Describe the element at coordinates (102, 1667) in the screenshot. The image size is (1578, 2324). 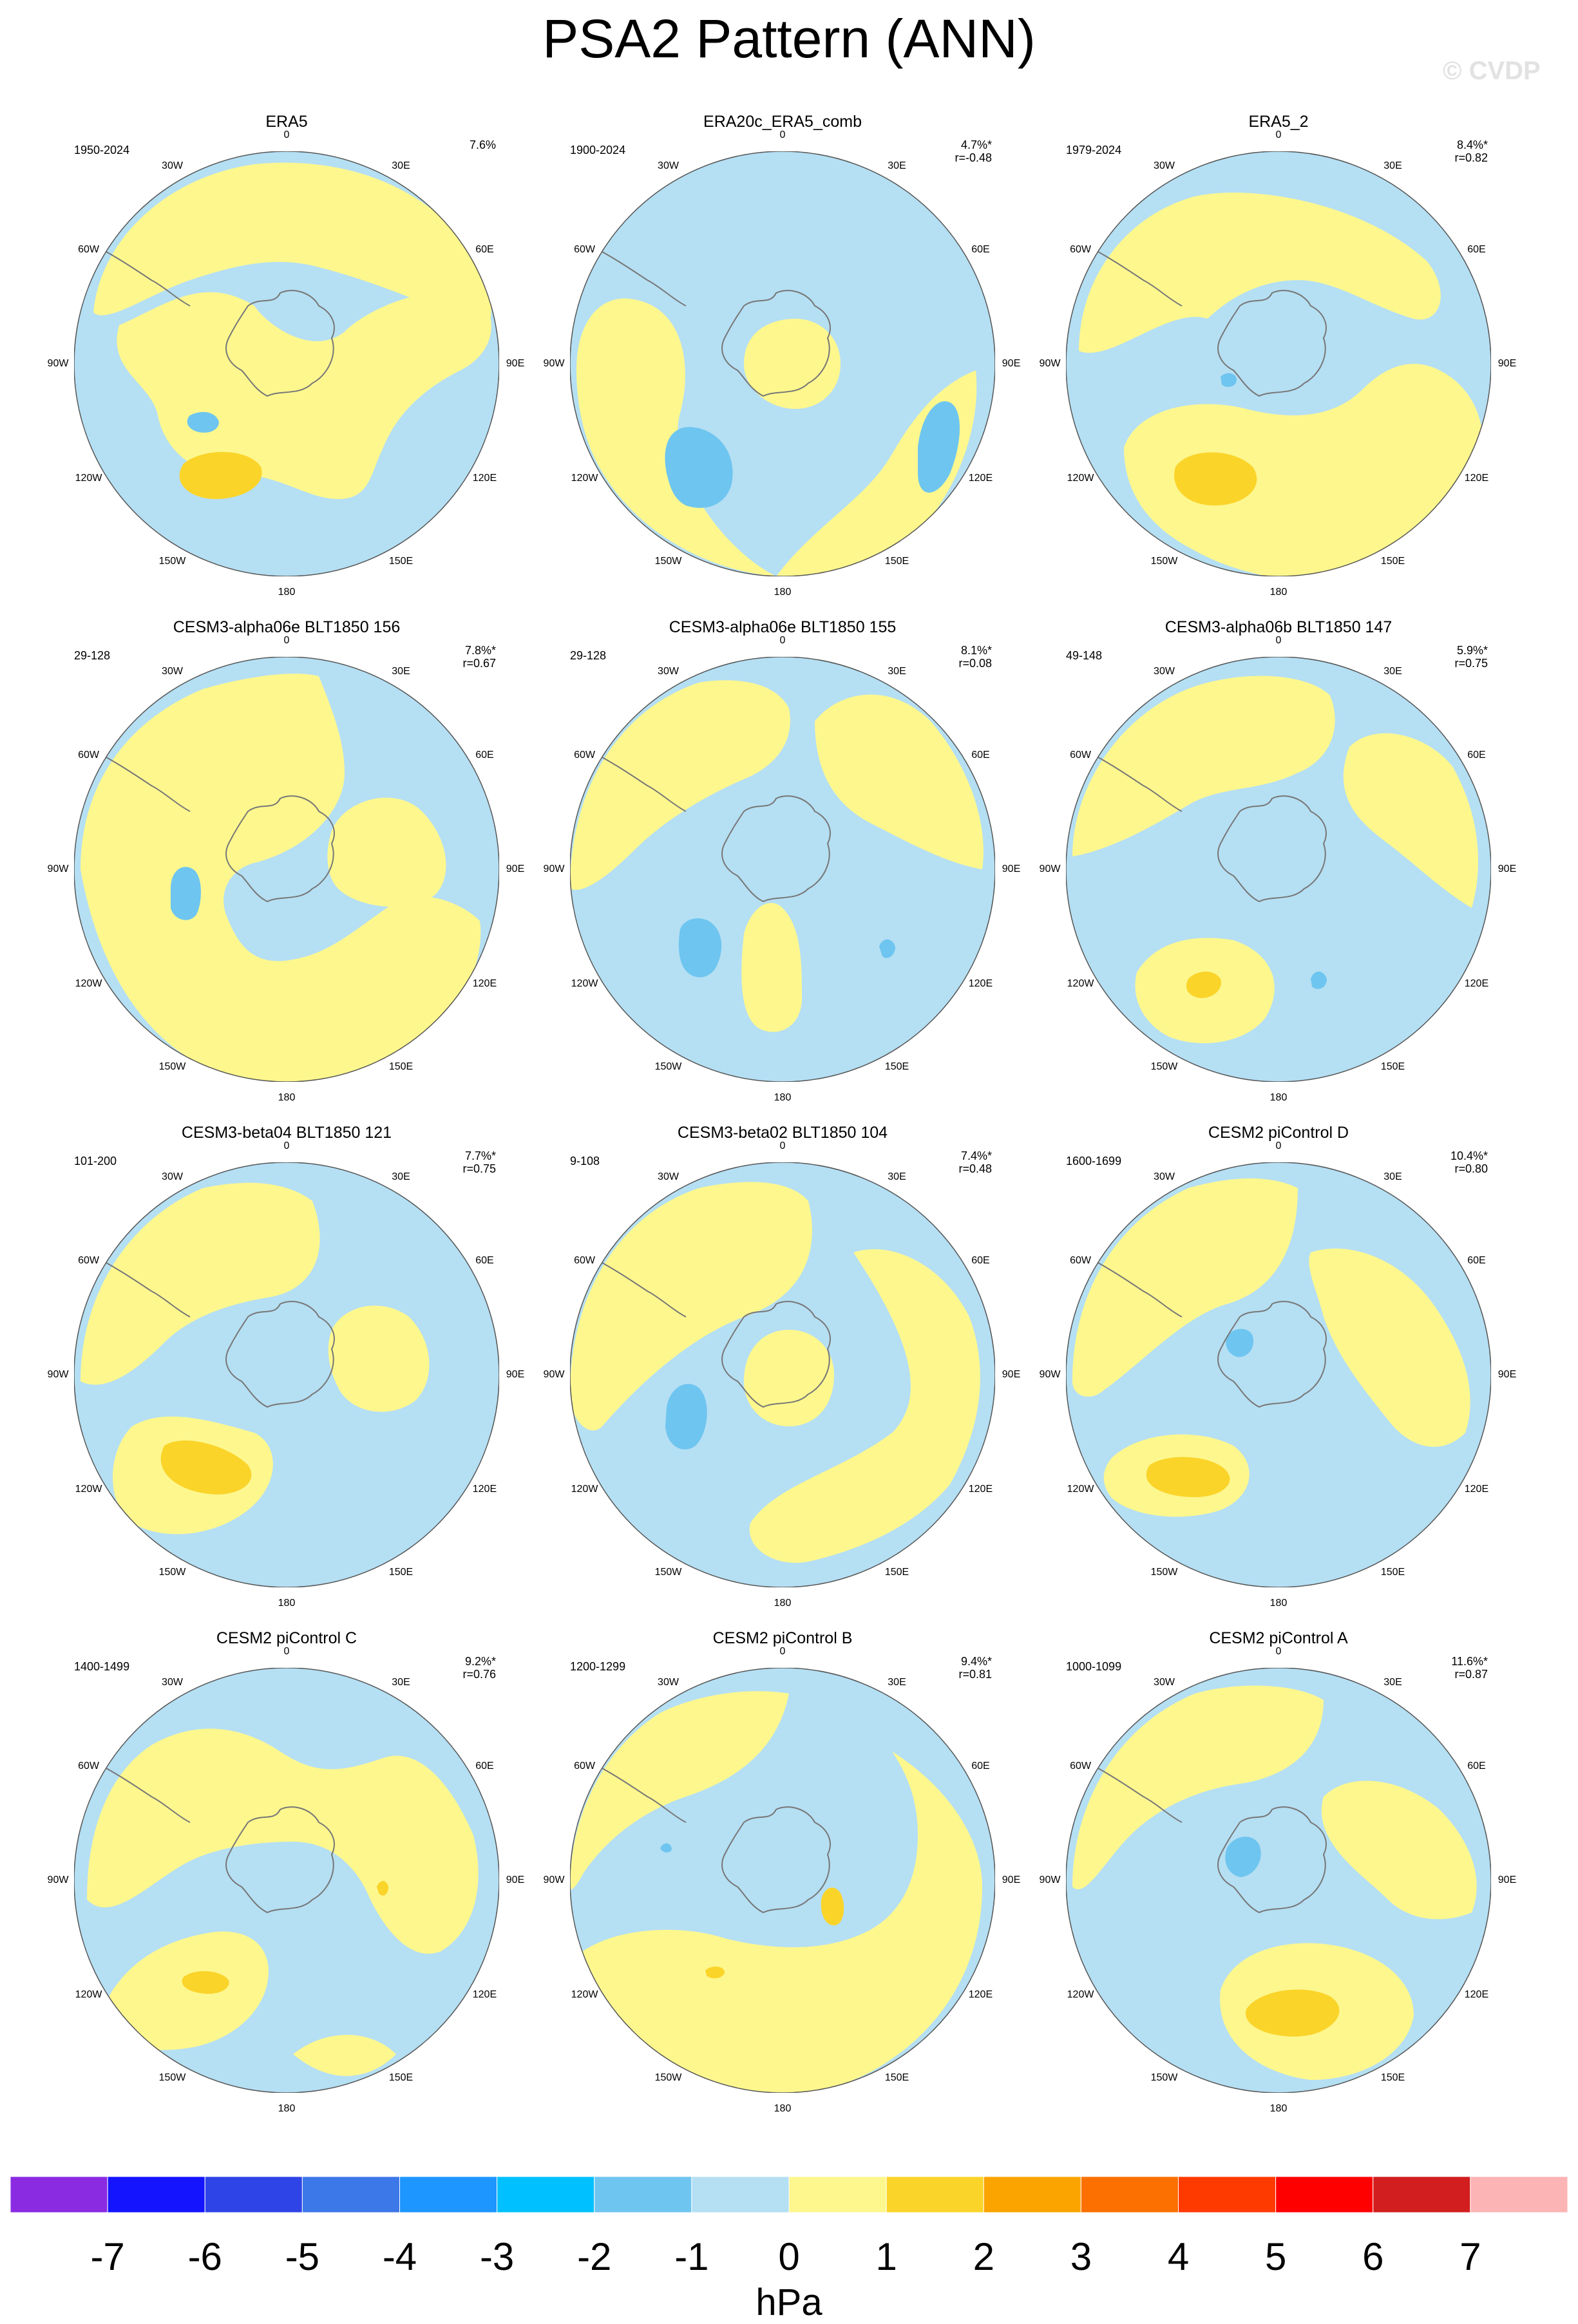
I see `panel-period: 1400-1499` at that location.